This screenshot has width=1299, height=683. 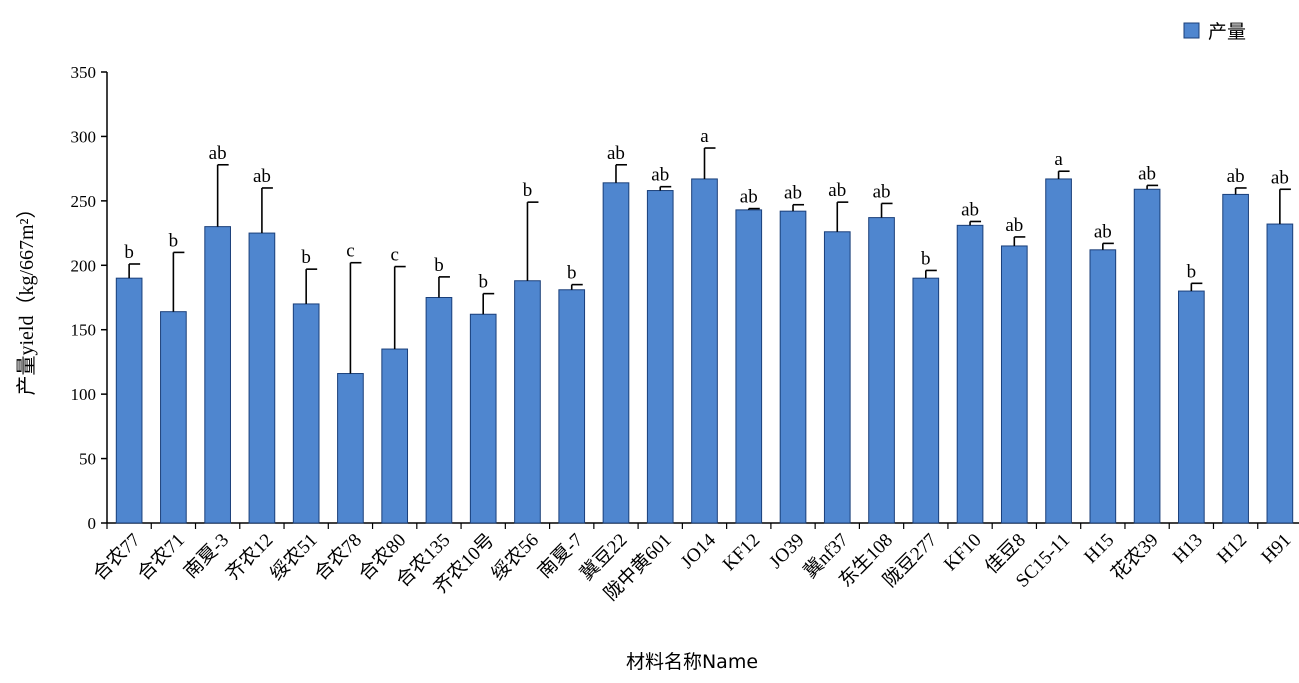 What do you see at coordinates (1099, 549) in the screenshot?
I see `category-label: H15` at bounding box center [1099, 549].